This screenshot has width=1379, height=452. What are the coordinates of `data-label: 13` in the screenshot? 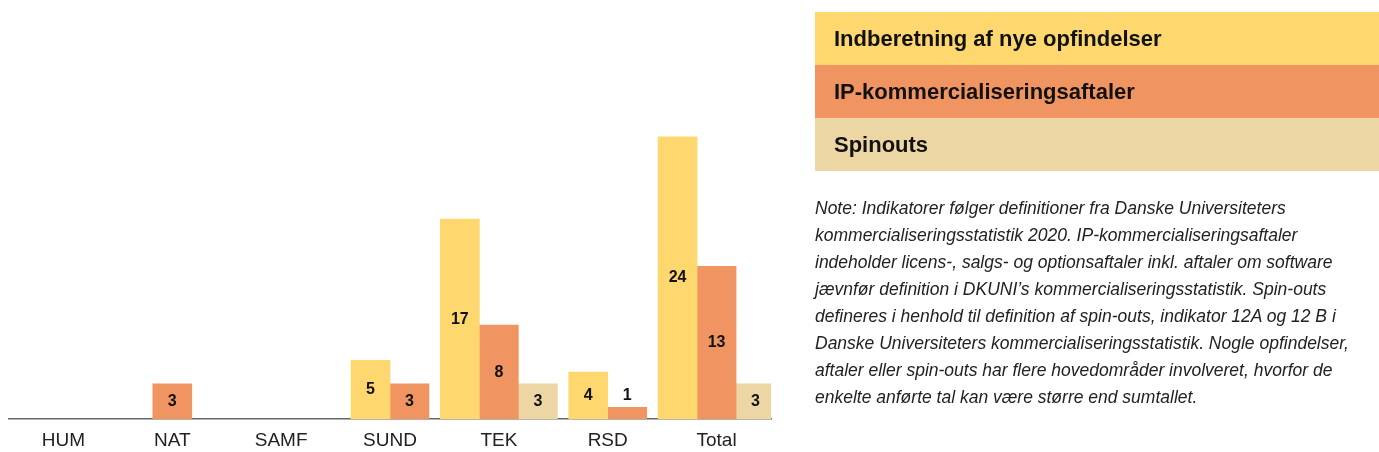 It's located at (716, 342).